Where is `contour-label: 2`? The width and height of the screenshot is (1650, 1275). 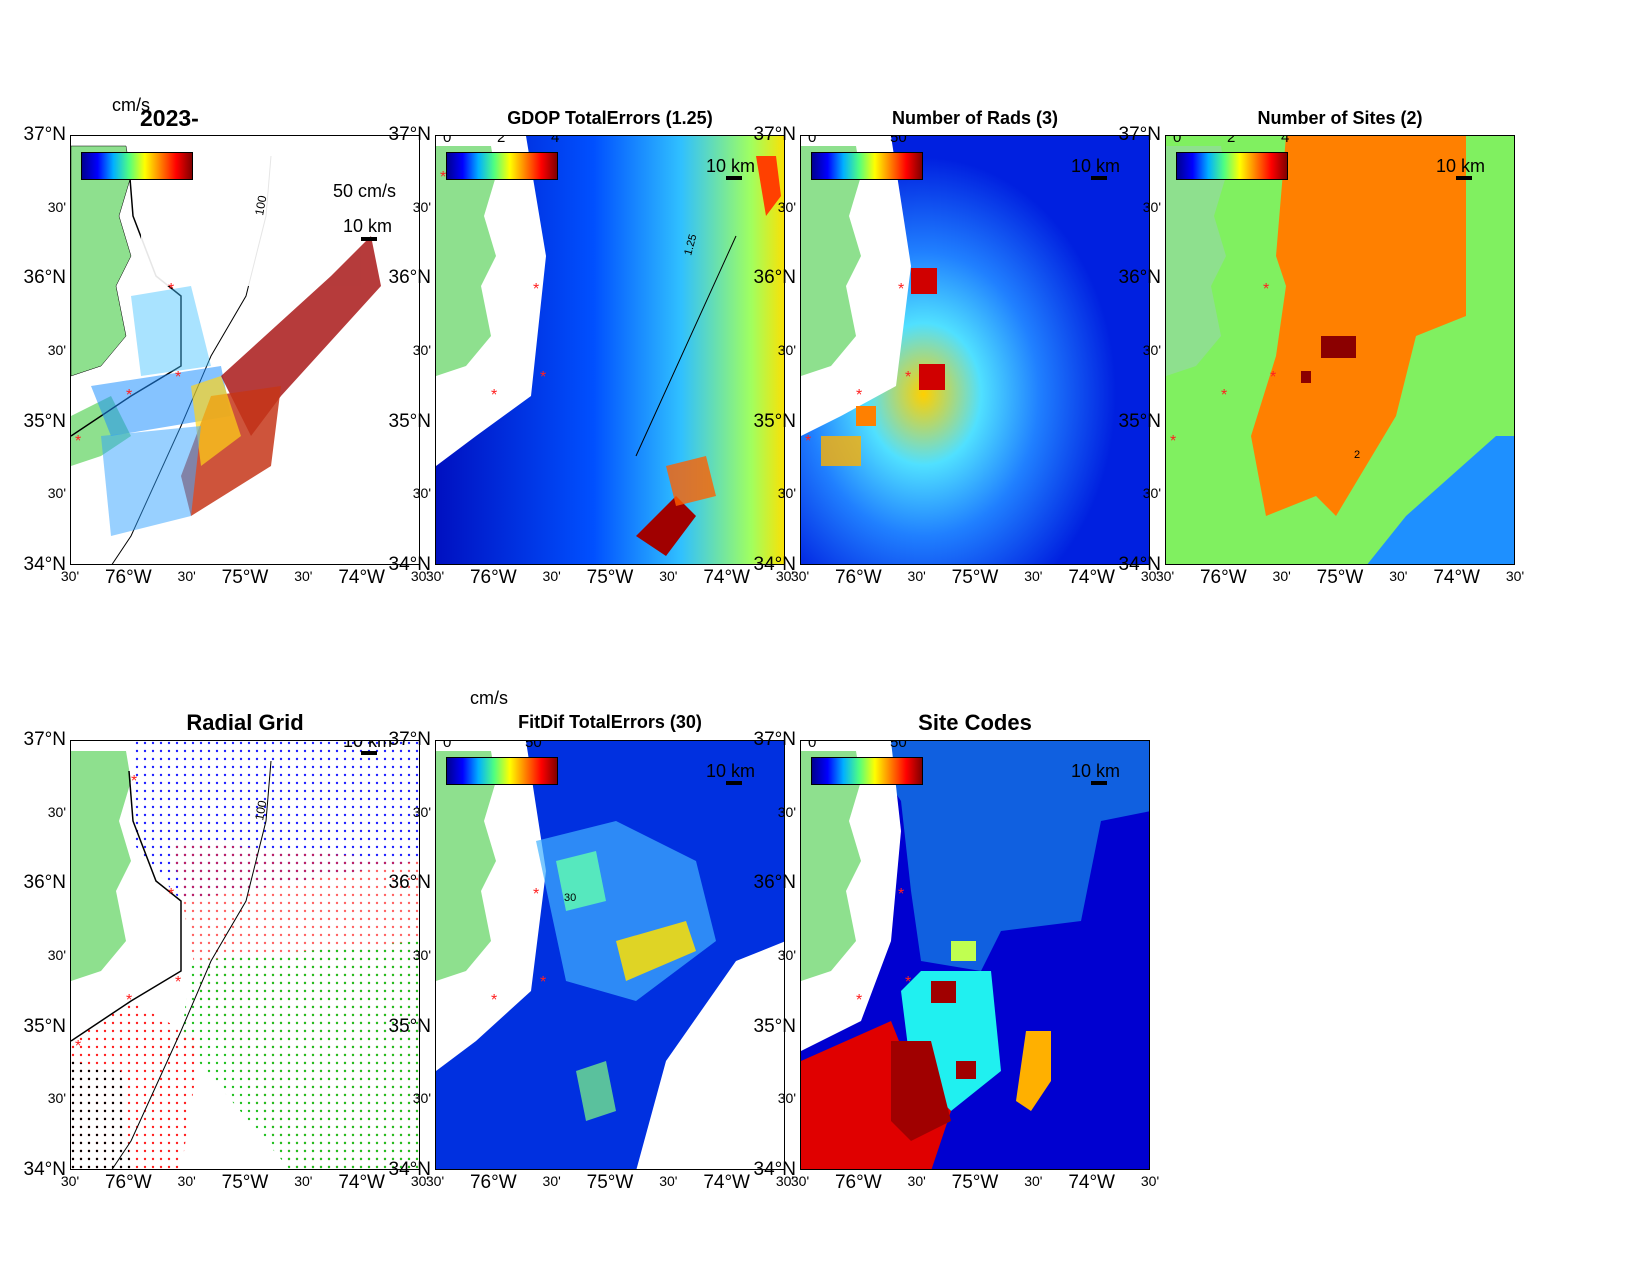 contour-label: 2 is located at coordinates (1357, 455).